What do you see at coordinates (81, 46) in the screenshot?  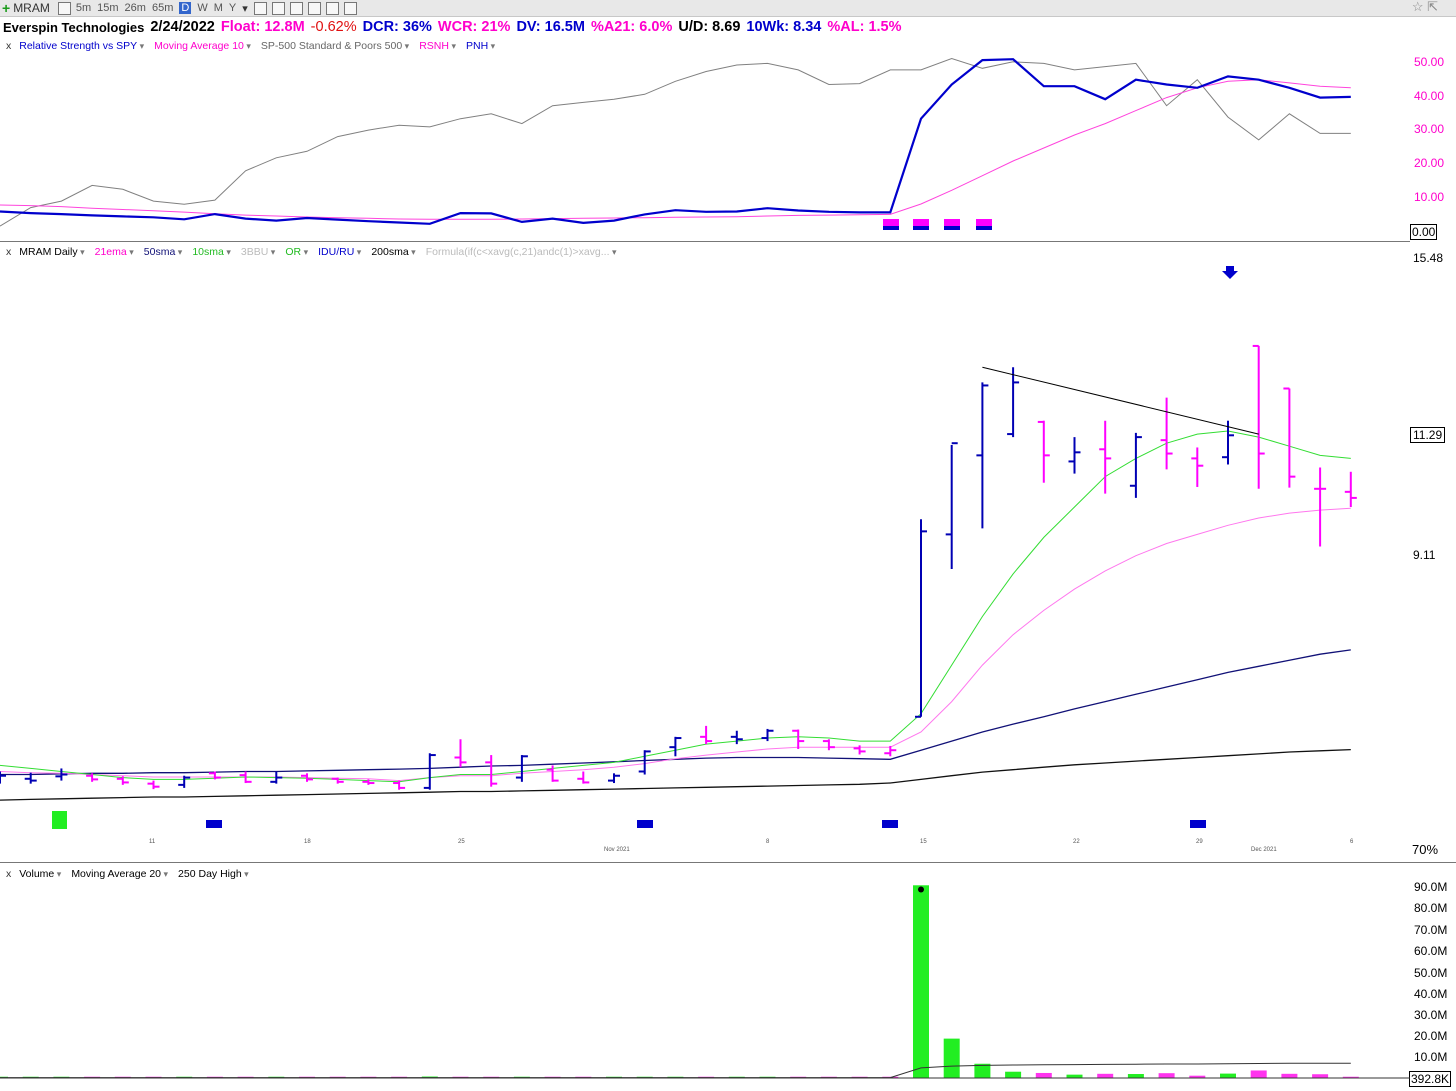 I see `rs-legend-item: Relative Strength vs SPY` at bounding box center [81, 46].